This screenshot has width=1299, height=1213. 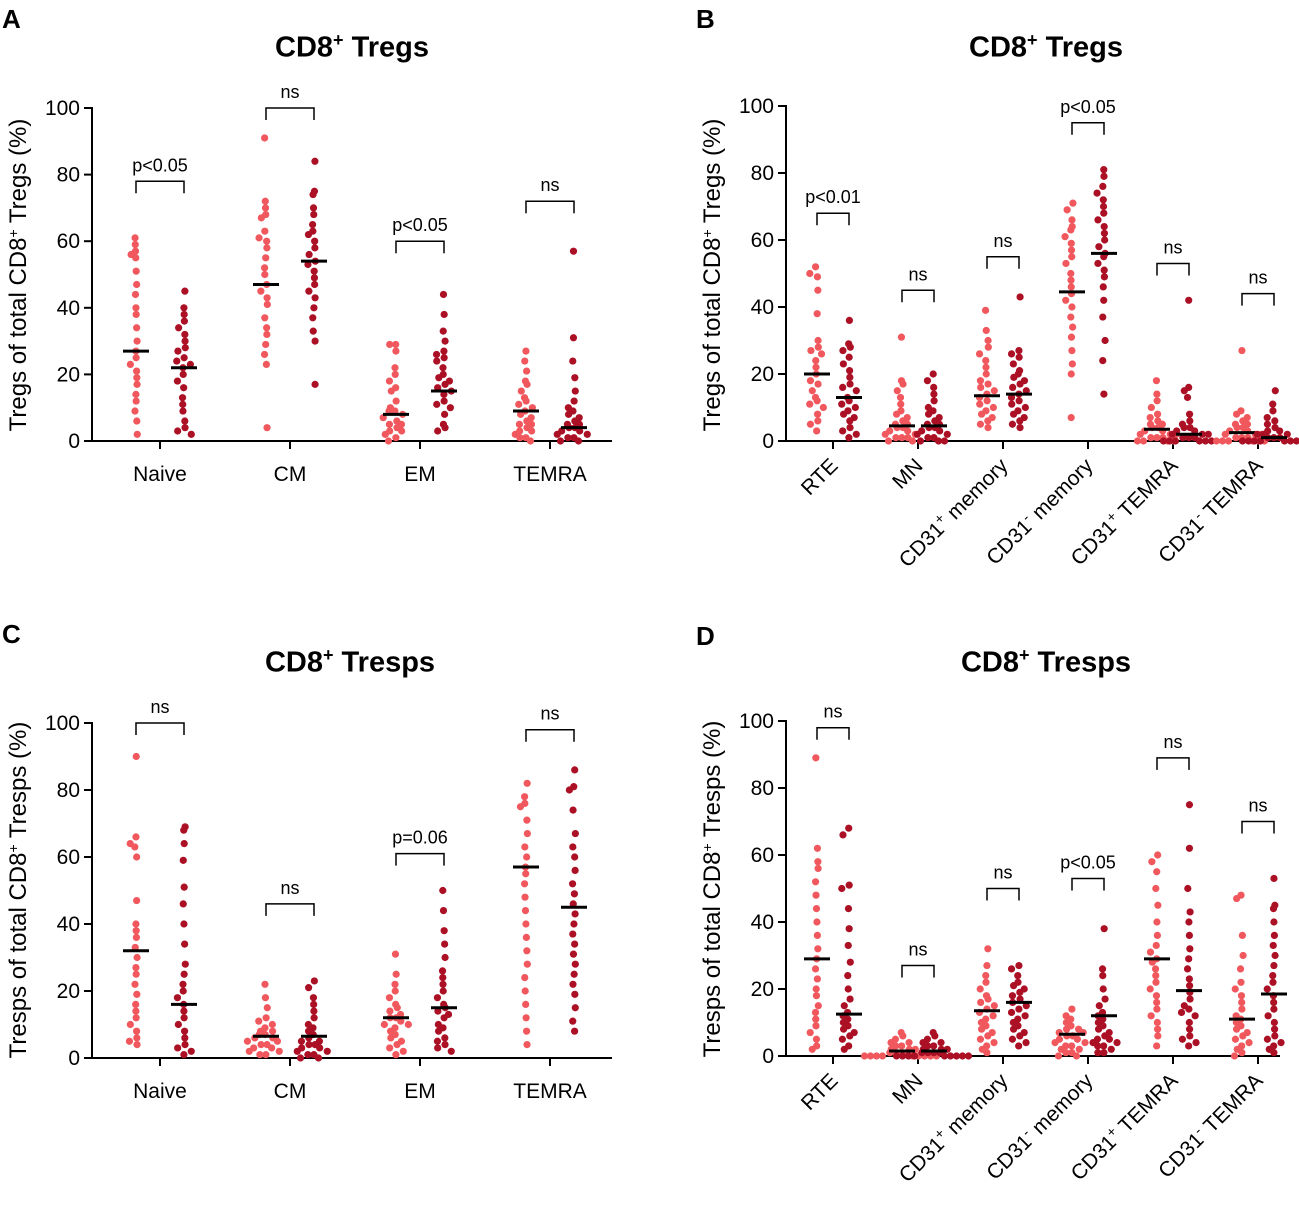 What do you see at coordinates (820, 477) in the screenshot?
I see `x-tick-label: RTE` at bounding box center [820, 477].